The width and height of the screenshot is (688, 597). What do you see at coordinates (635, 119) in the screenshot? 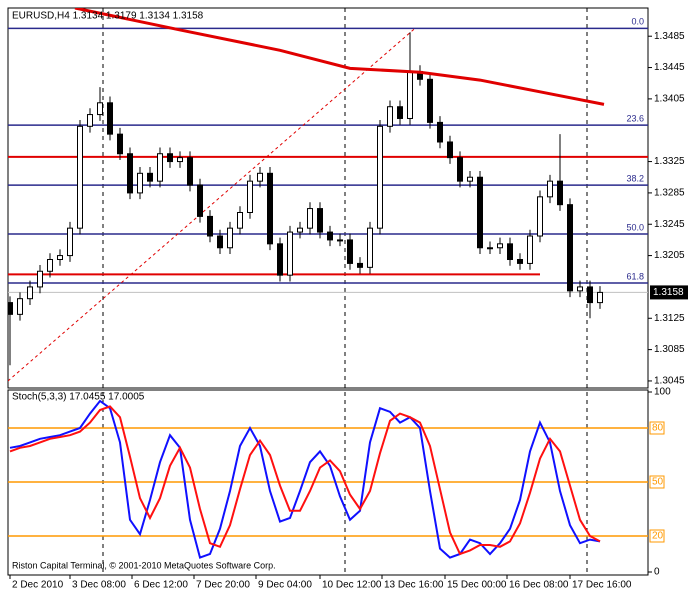
I see `fibo-label: 23.6` at bounding box center [635, 119].